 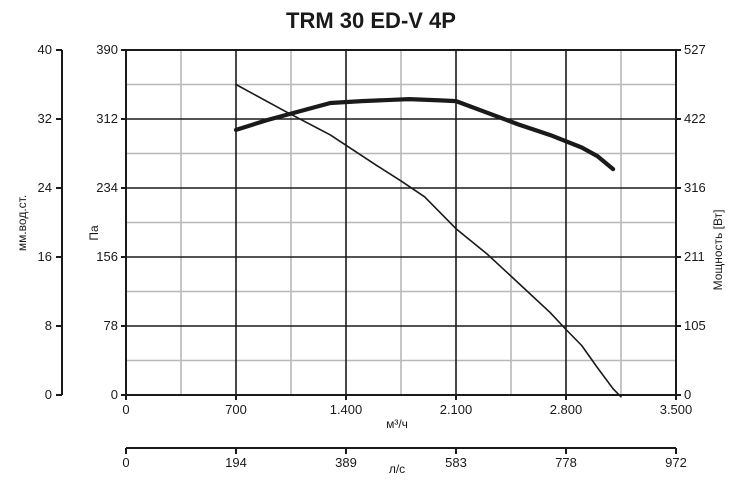 I want to click on water-tick-label: 32, so click(x=45, y=118).